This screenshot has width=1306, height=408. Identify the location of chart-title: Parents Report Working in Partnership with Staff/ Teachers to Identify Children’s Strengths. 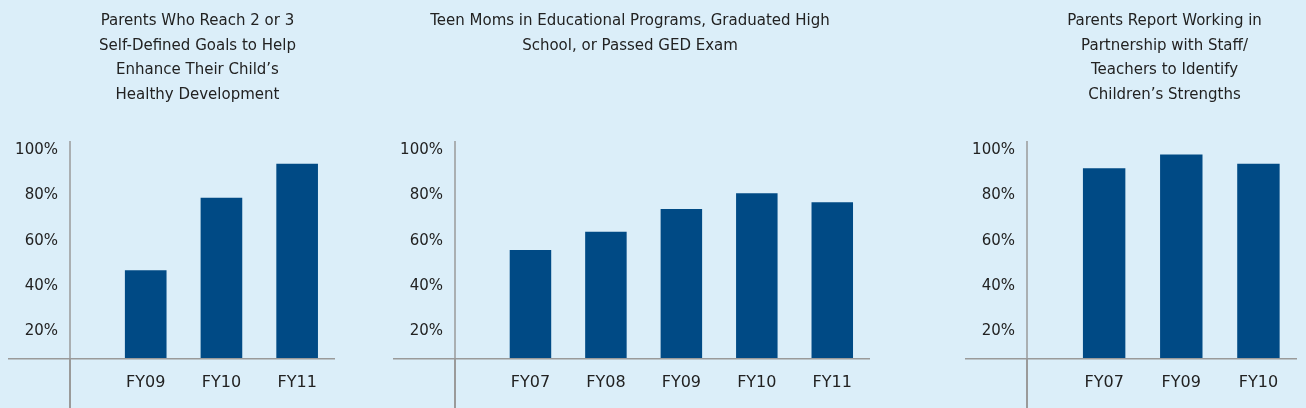
(1164, 57).